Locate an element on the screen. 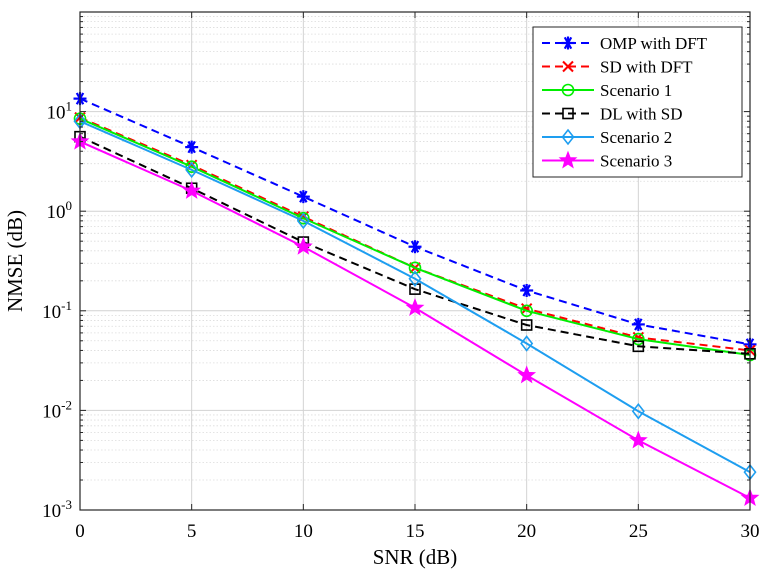  y-tick-label: 10¹ is located at coordinates (60, 111).